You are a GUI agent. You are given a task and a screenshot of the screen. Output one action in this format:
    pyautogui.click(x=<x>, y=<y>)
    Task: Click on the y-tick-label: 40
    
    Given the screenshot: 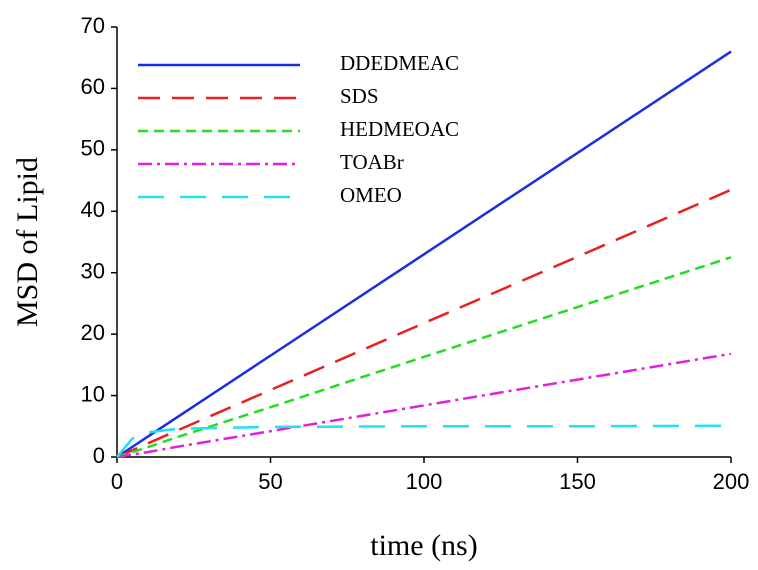 What is the action you would take?
    pyautogui.click(x=93, y=209)
    